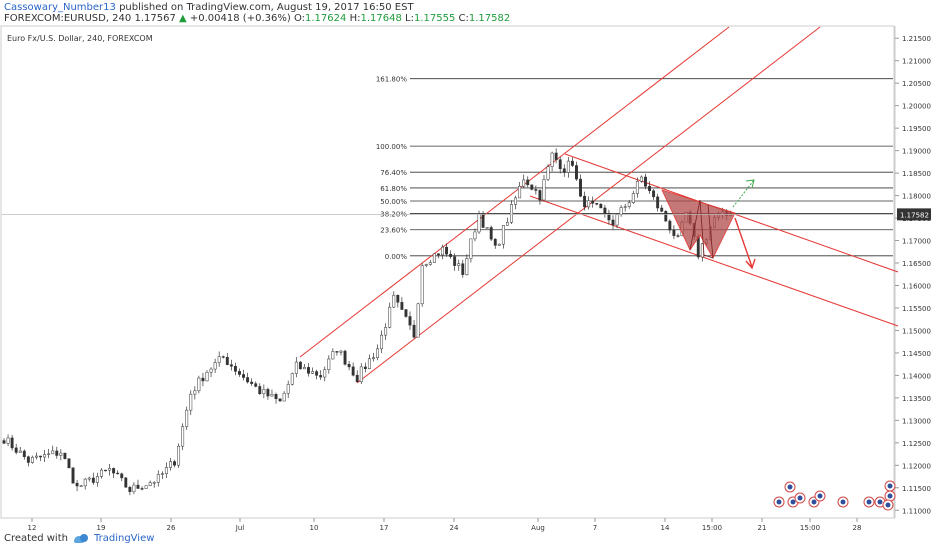 The width and height of the screenshot is (932, 550). Describe the element at coordinates (916, 264) in the screenshot. I see `price-tick-label: 1.16500` at that location.